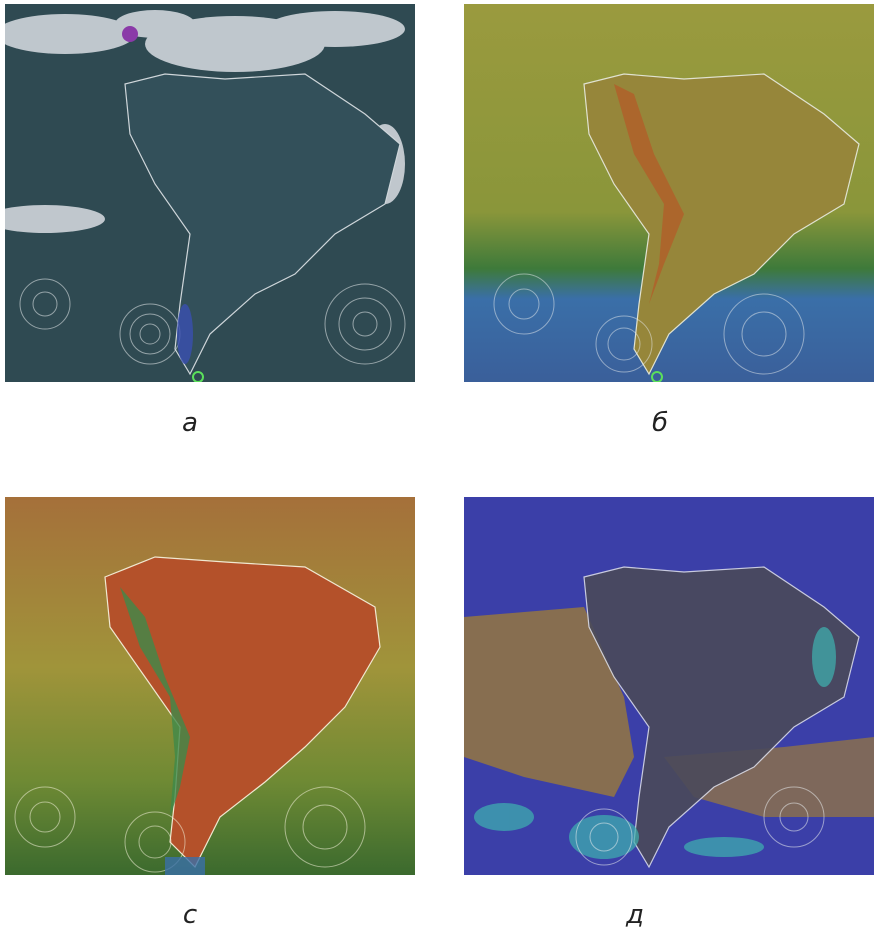  Describe the element at coordinates (190, 423) in the screenshot. I see `caption-a: а` at that location.